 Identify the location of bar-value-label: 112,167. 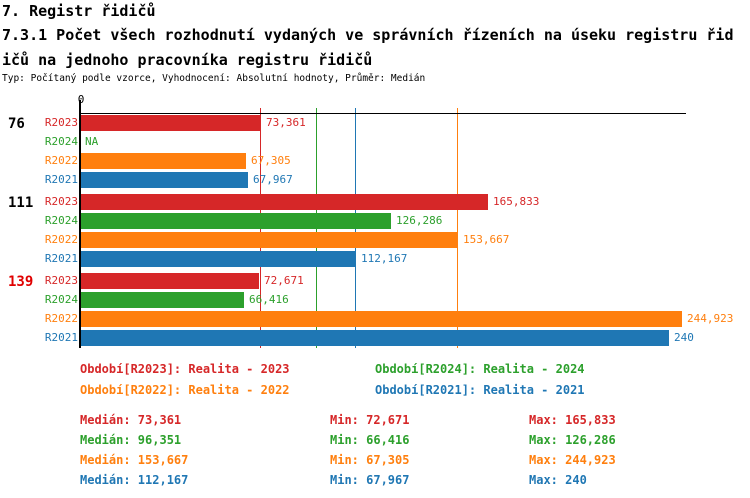
(384, 258).